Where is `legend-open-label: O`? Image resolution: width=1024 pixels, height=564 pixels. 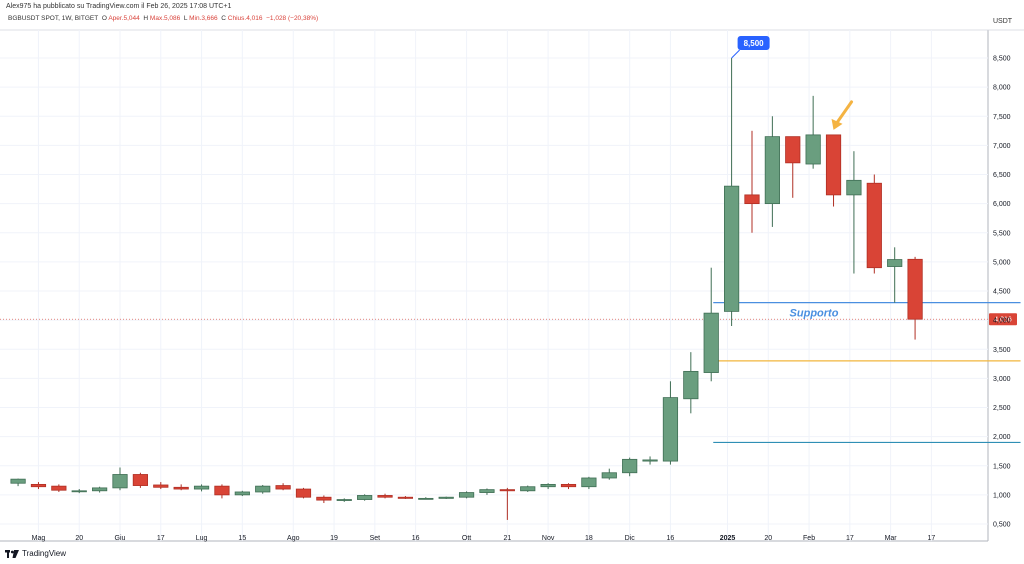
legend-open-label: O is located at coordinates (104, 18).